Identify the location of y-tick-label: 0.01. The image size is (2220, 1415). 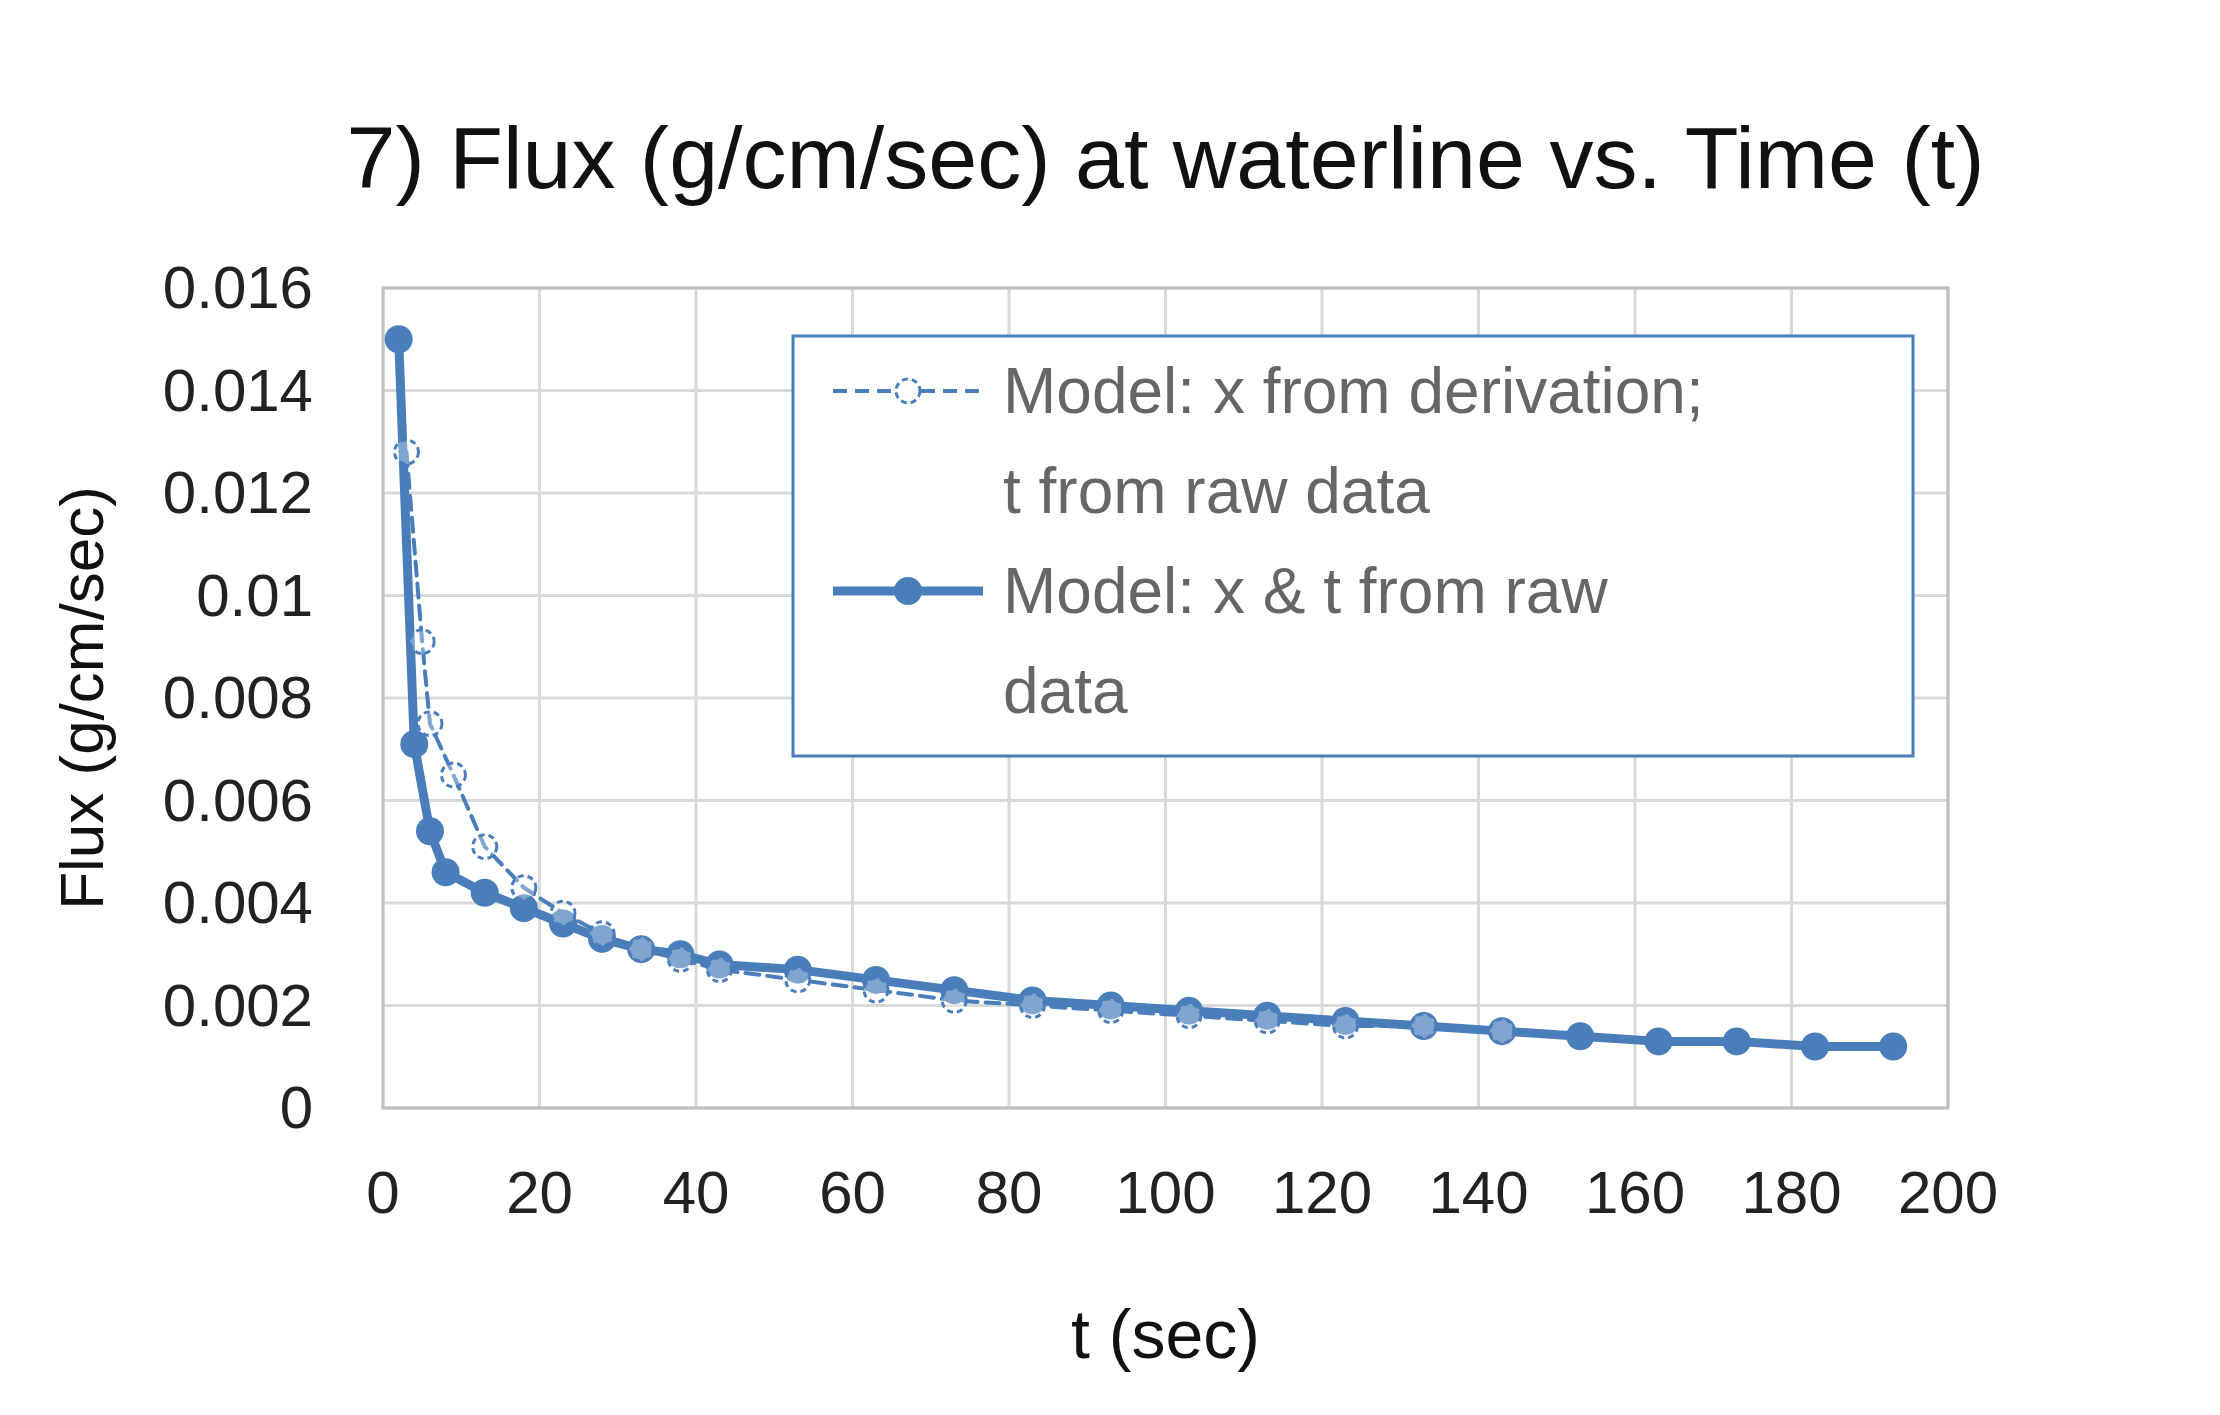
(254, 595).